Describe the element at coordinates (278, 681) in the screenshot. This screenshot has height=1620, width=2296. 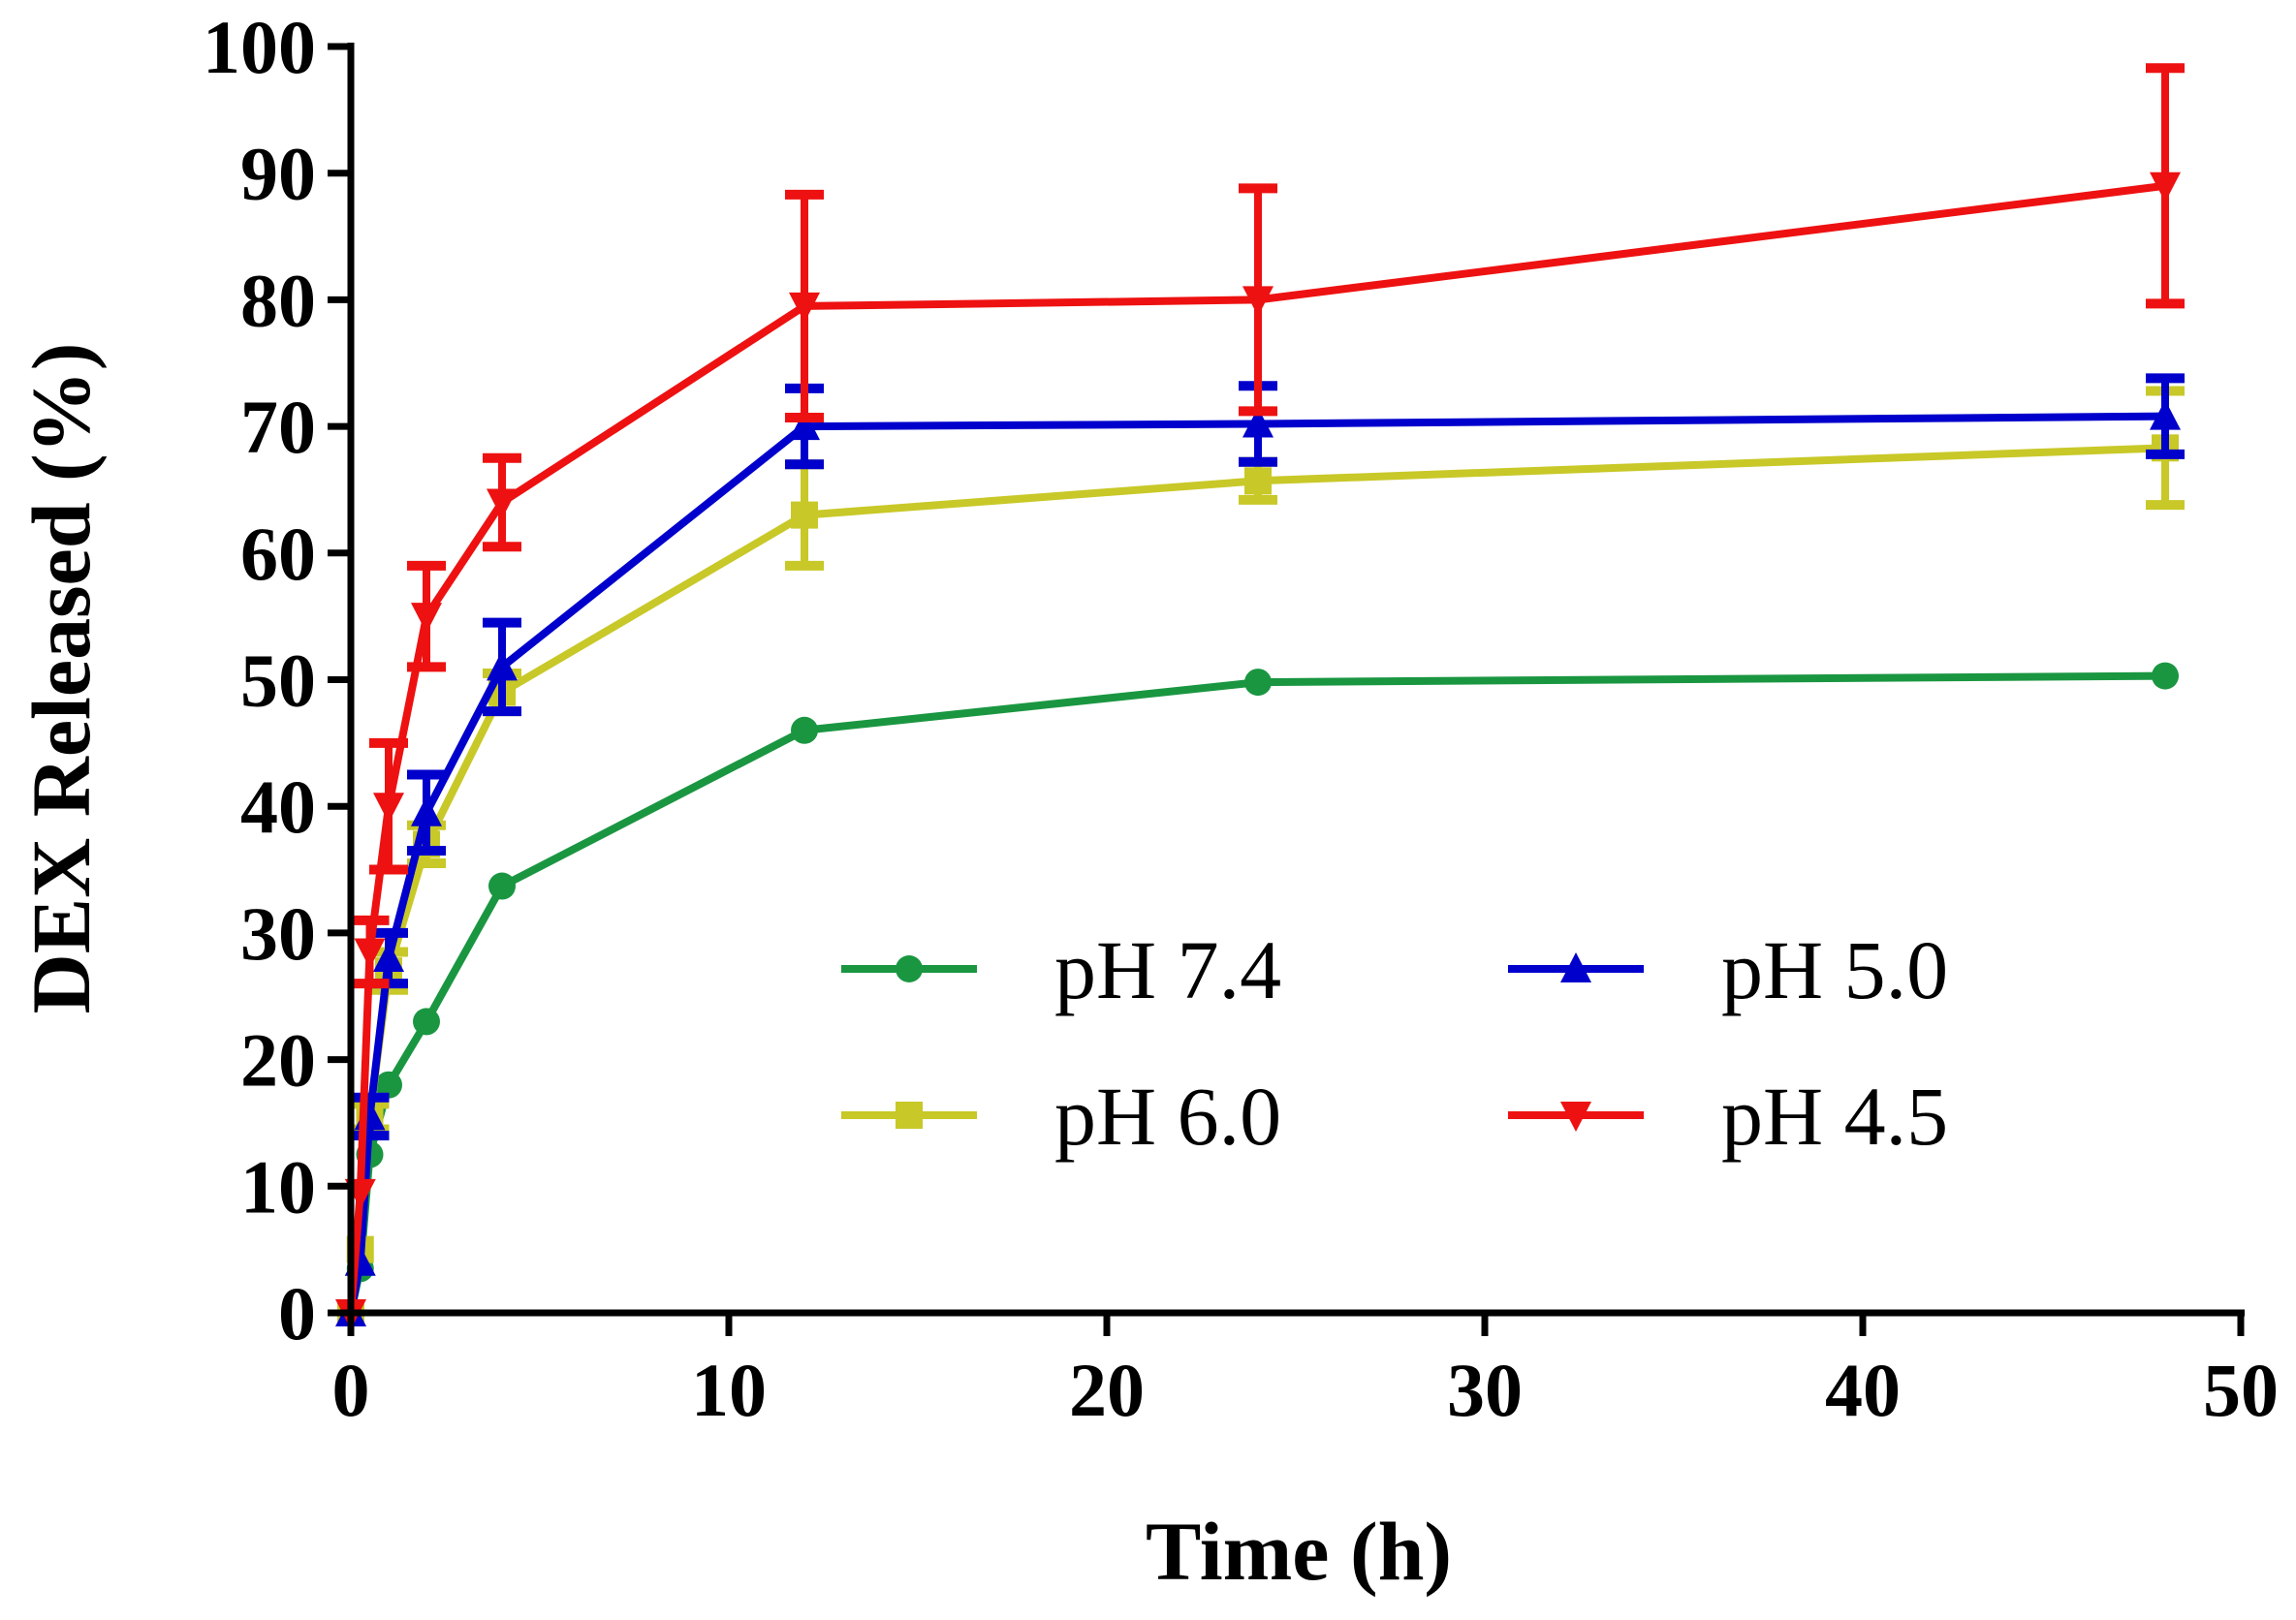
I see `y-tick-label: 50` at that location.